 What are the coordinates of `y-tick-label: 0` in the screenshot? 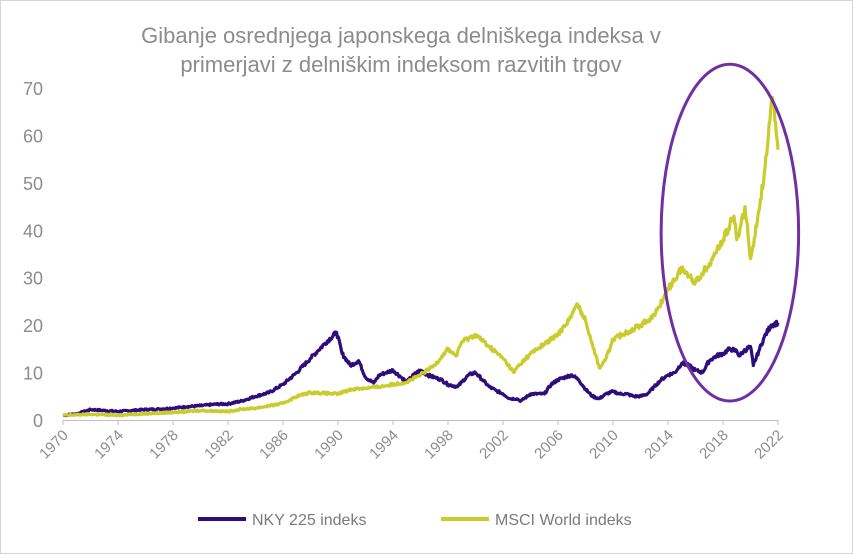 It's located at (38, 421).